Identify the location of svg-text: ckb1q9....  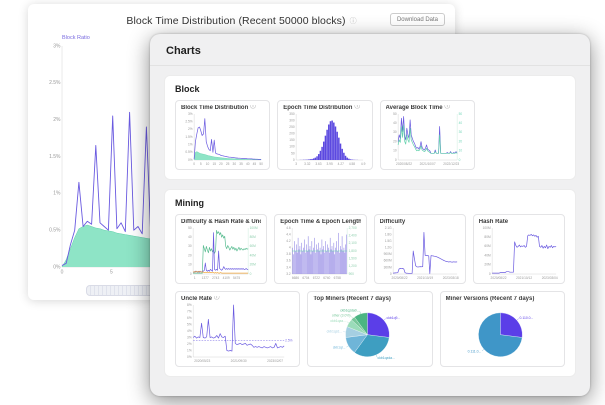
(394, 318).